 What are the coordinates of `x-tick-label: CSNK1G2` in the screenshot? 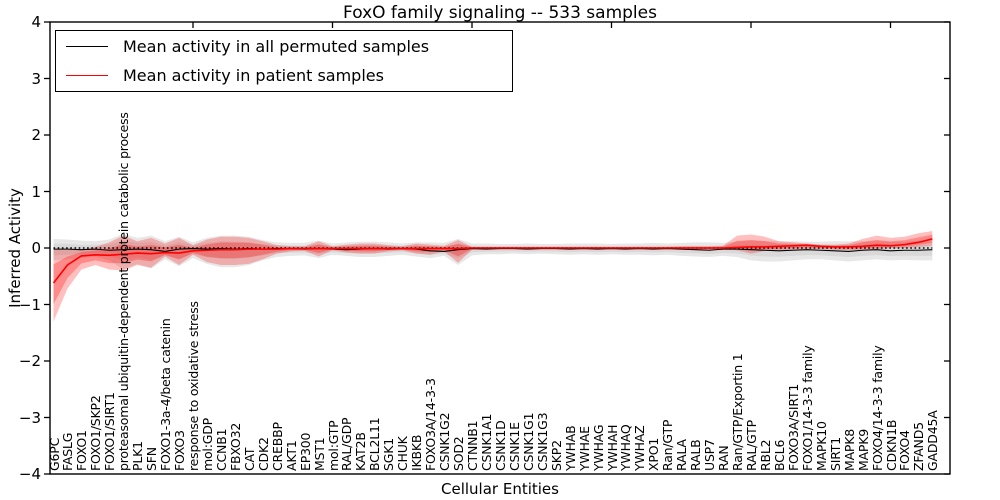 It's located at (445, 441).